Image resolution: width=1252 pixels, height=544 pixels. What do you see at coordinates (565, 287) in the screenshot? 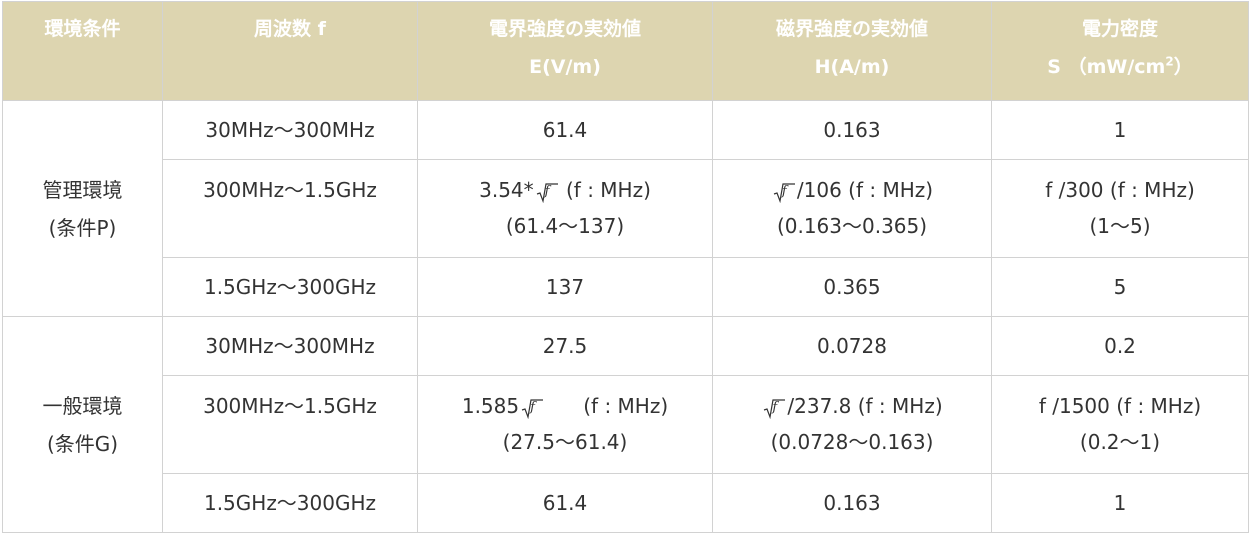
I see `e-value-cell: 137` at bounding box center [565, 287].